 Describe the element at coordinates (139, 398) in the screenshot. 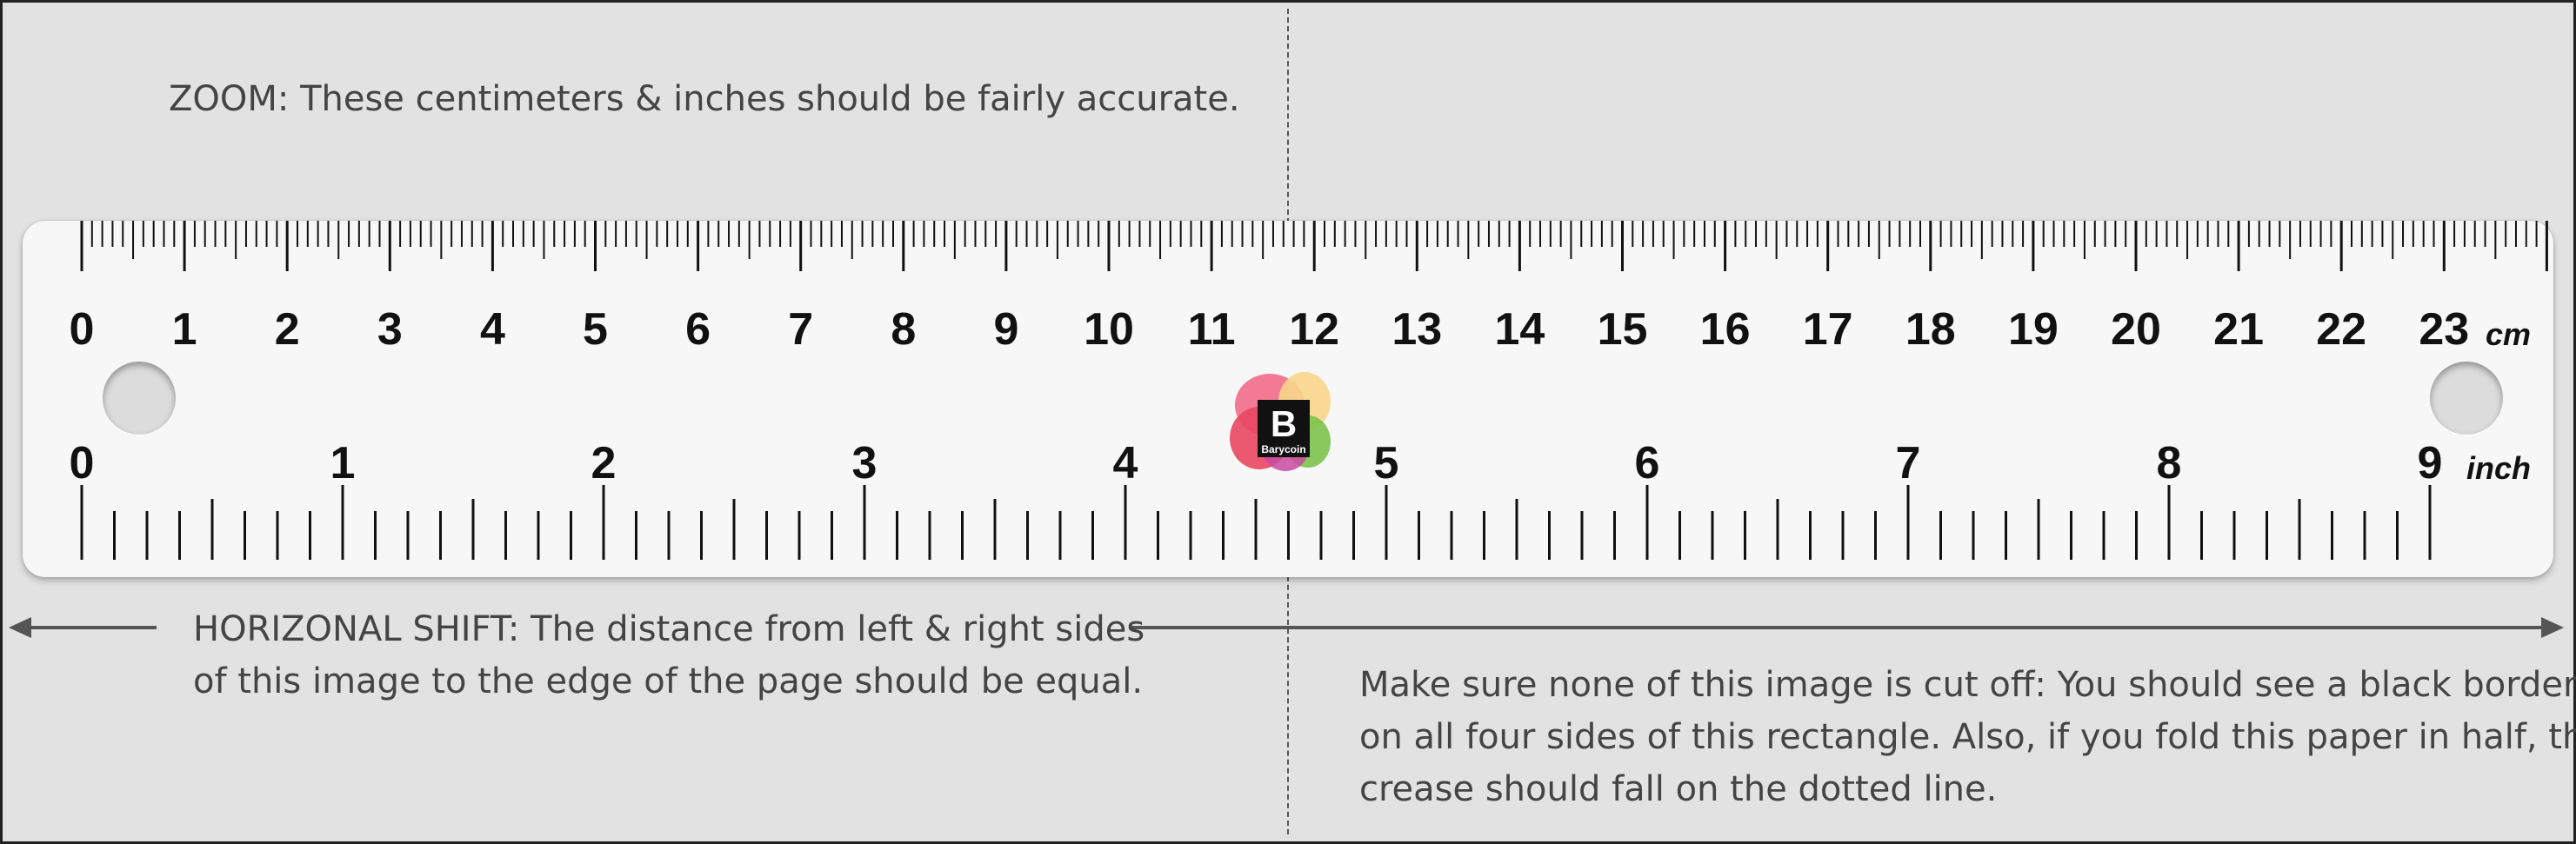

I see `ruler-hole-left` at that location.